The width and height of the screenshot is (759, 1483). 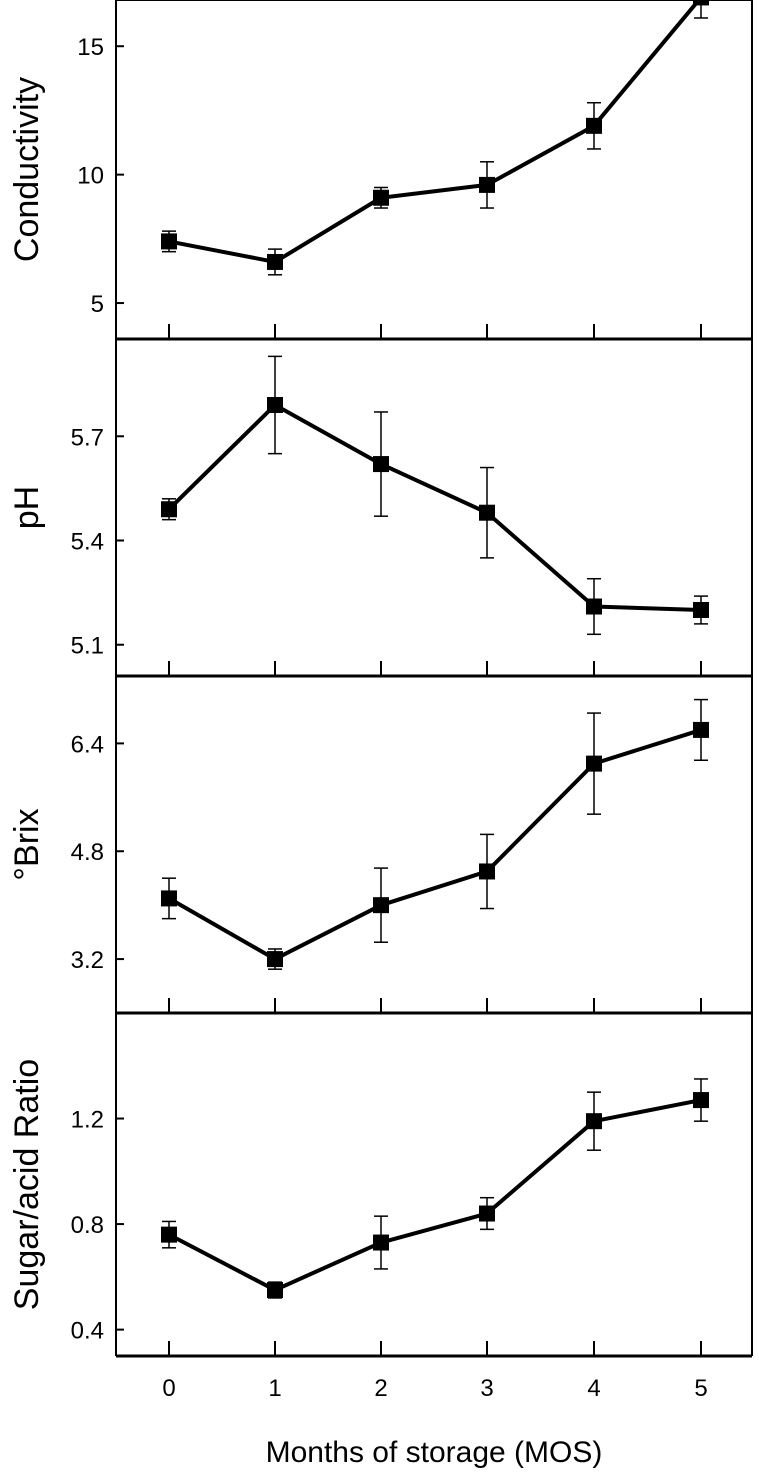 I want to click on panel-2-y-axis-title: °Brix, so click(x=27, y=844).